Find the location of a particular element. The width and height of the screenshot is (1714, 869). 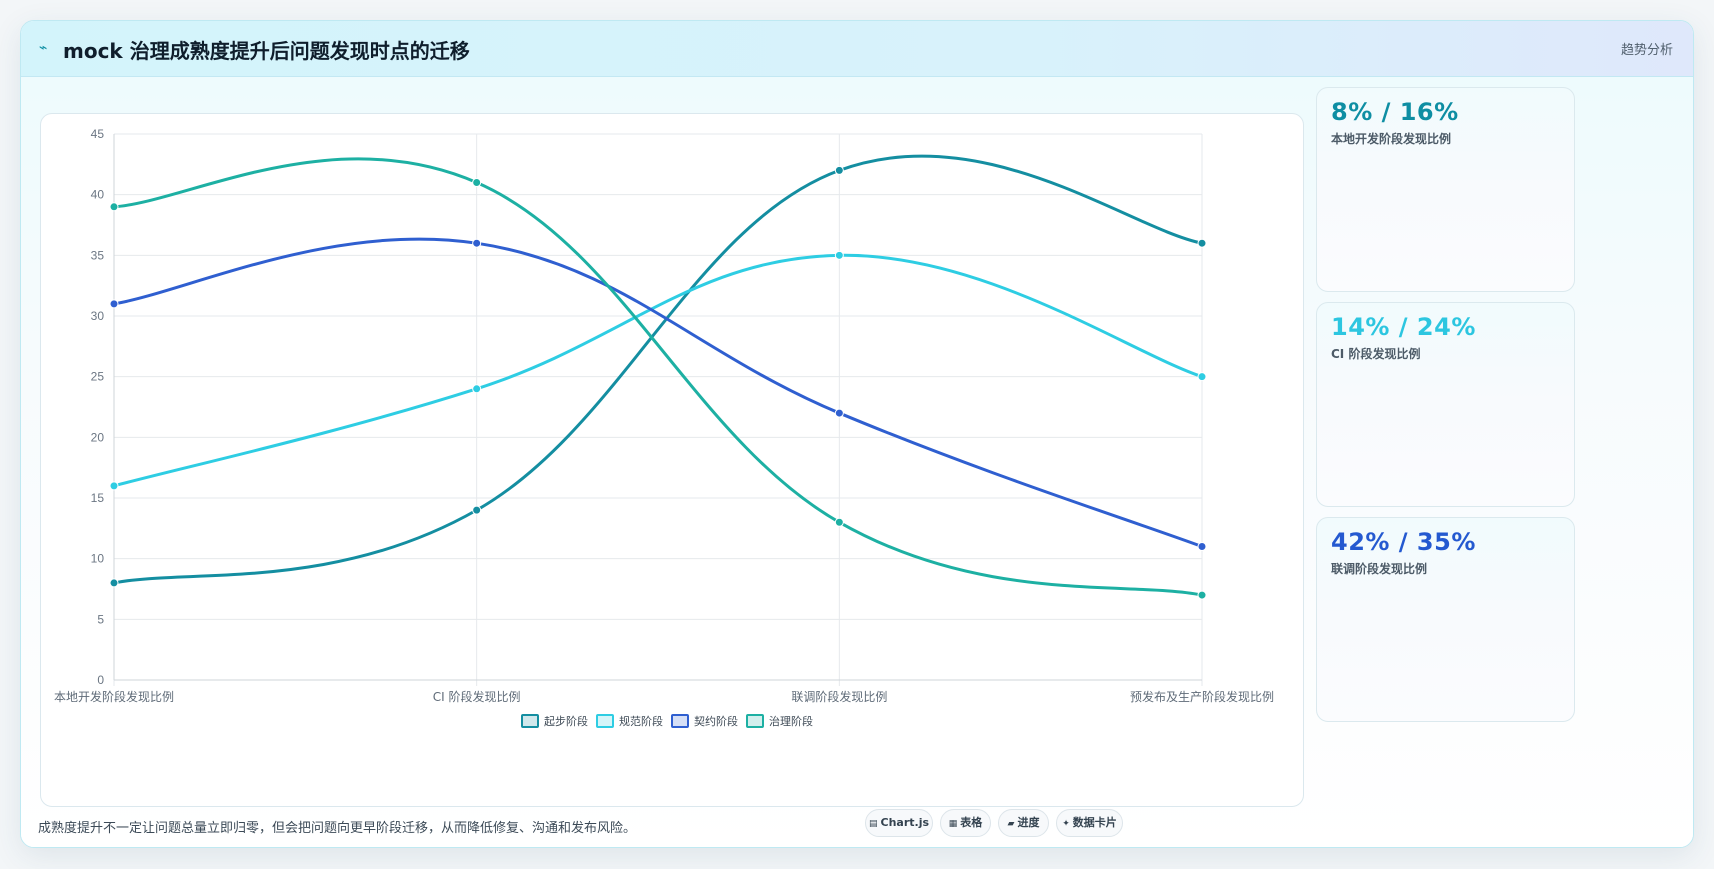

stat-card-local: 8% / 16% 本地开发阶段发现比例 is located at coordinates (1445, 189).